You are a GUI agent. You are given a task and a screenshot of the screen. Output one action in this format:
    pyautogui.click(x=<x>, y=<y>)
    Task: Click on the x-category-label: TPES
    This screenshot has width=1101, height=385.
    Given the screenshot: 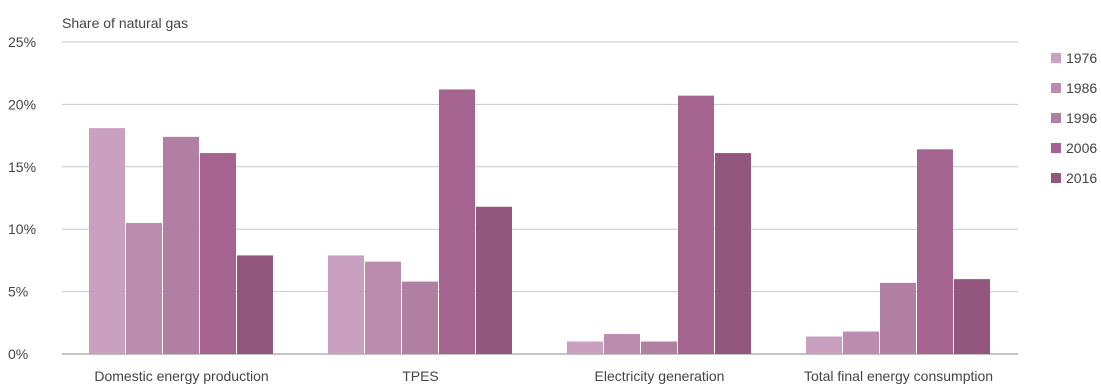 What is the action you would take?
    pyautogui.click(x=420, y=376)
    